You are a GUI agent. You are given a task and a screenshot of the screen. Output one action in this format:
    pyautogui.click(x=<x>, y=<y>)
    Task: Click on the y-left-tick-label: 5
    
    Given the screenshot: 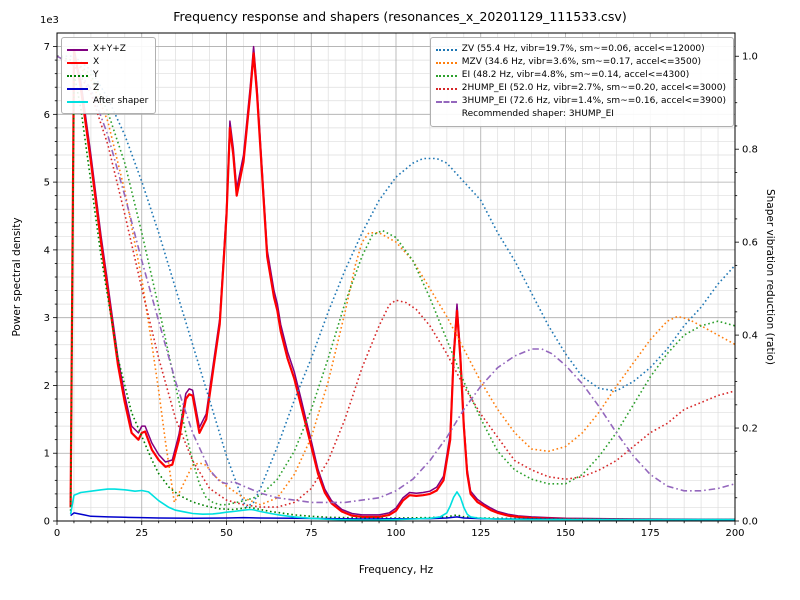 What is the action you would take?
    pyautogui.click(x=47, y=183)
    